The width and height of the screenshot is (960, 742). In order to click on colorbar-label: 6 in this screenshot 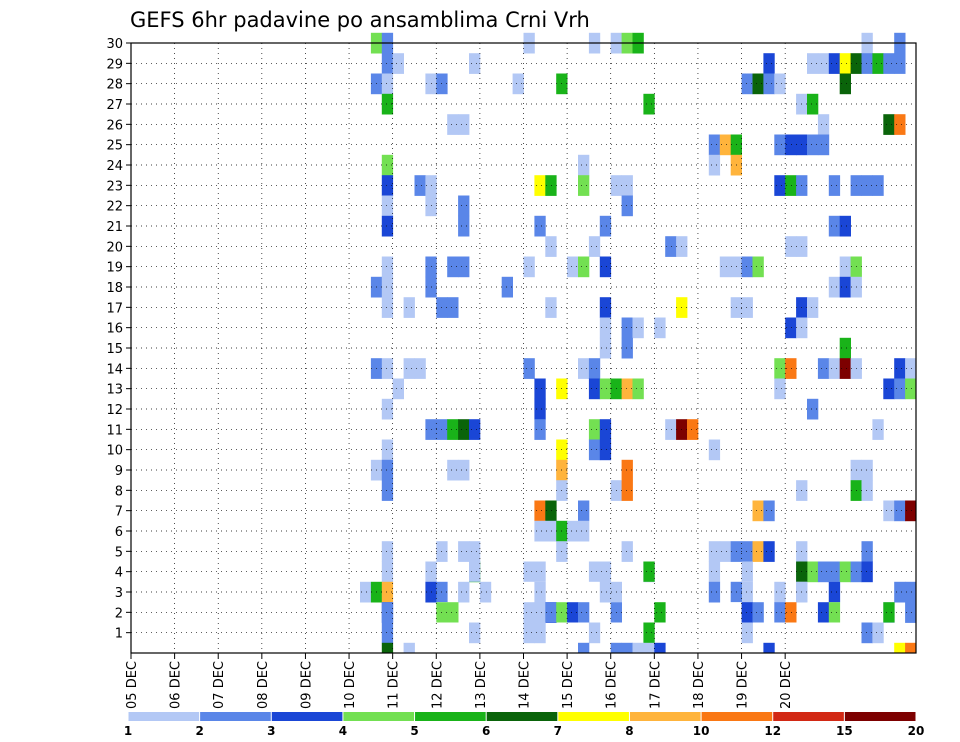, I will do `click(486, 731)`.